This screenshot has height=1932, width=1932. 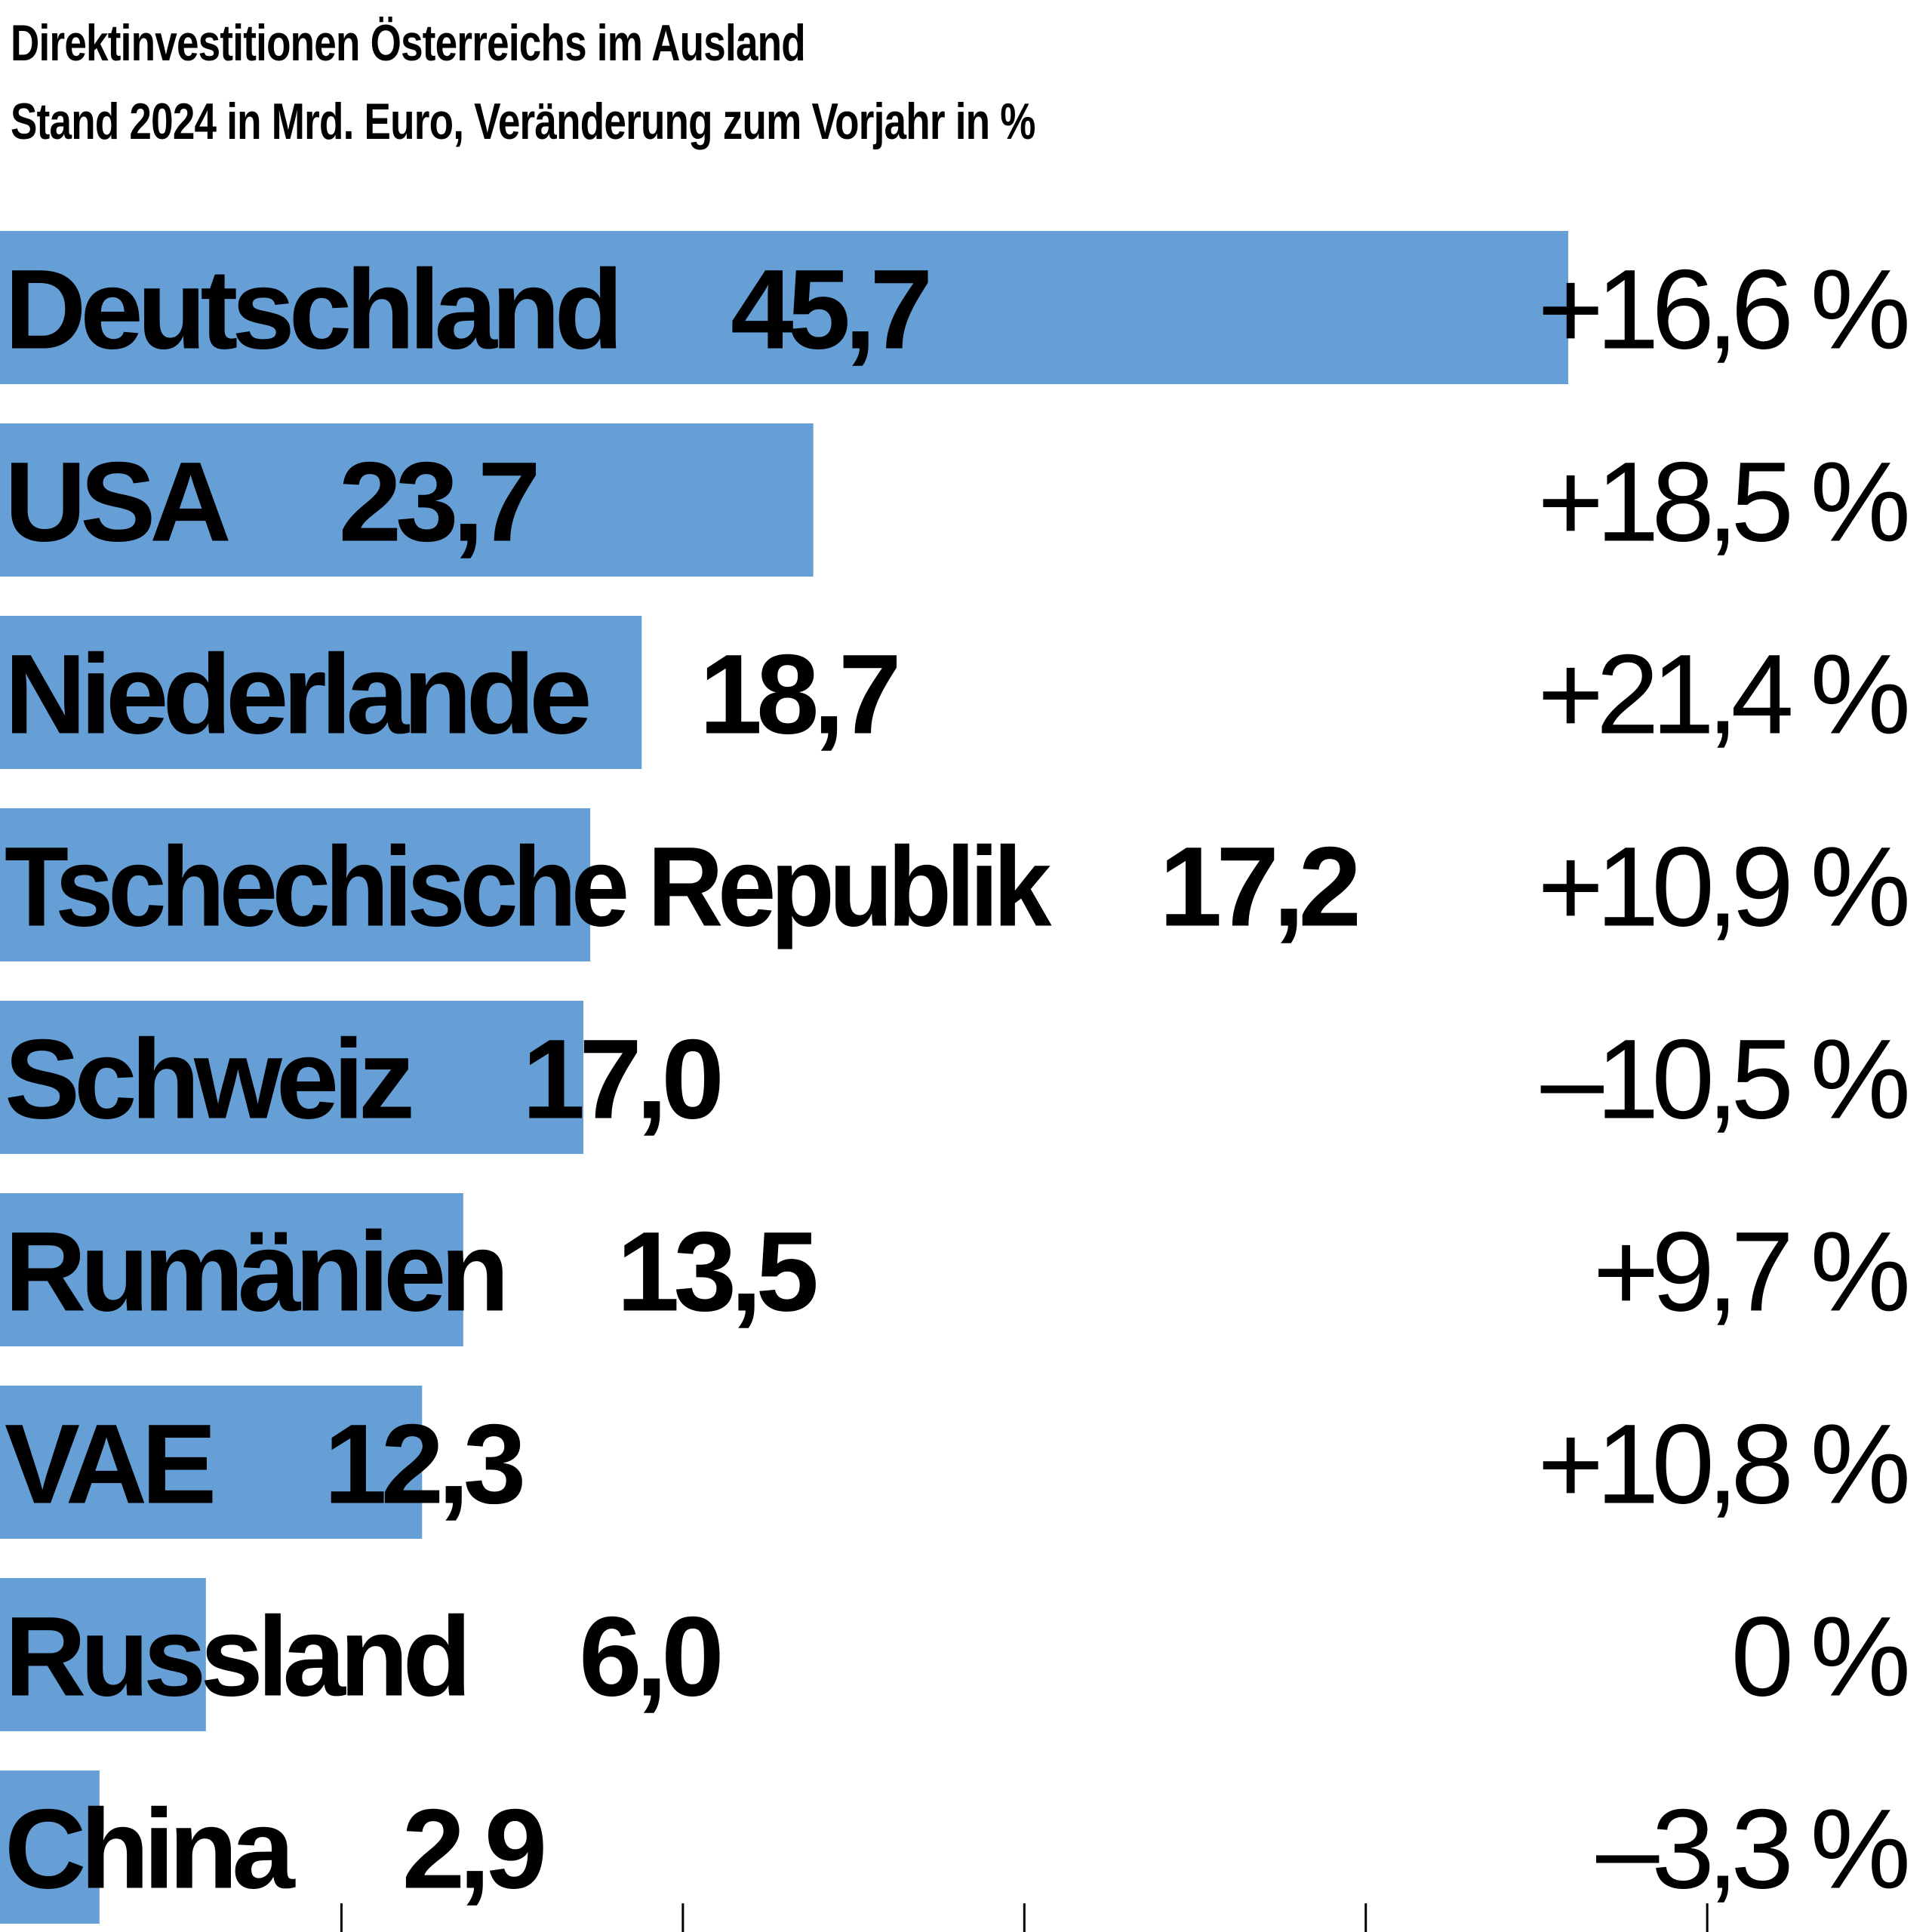 What do you see at coordinates (109, 1464) in the screenshot?
I see `category-label: VAE` at bounding box center [109, 1464].